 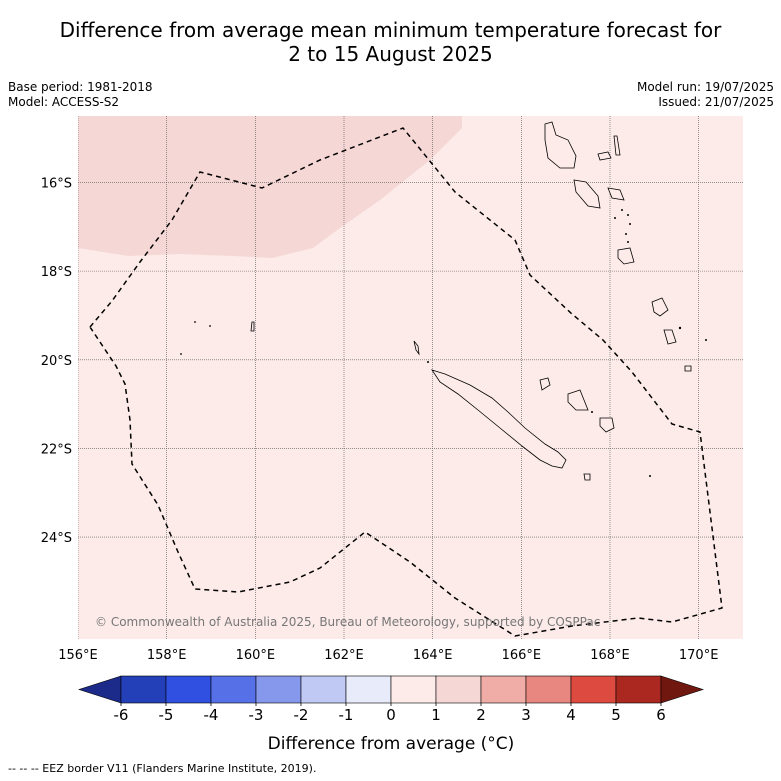 I want to click on ambae, so click(x=604, y=156).